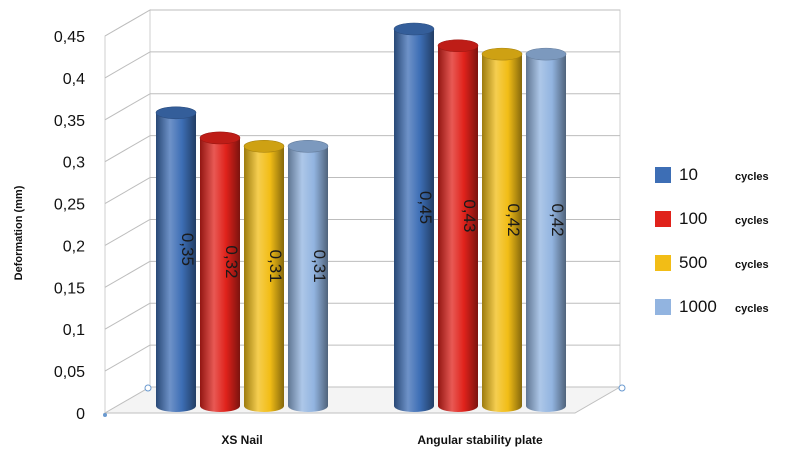 This screenshot has height=459, width=788. What do you see at coordinates (693, 218) in the screenshot?
I see `legend-value: 100` at bounding box center [693, 218].